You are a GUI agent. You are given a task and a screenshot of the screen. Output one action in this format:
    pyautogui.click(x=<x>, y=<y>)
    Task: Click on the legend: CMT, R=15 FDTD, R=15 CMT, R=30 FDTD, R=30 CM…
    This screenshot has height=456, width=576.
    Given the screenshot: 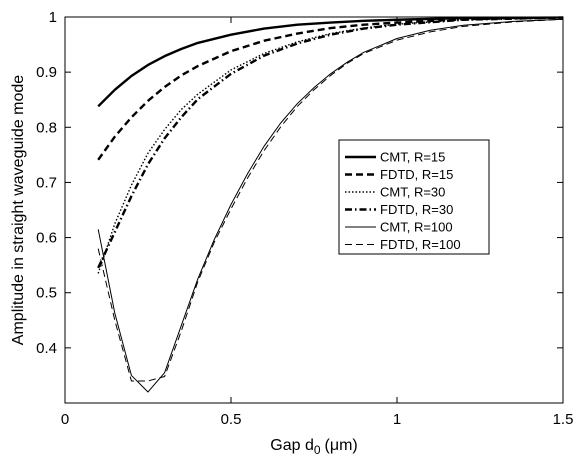 What is the action you would take?
    pyautogui.click(x=414, y=197)
    